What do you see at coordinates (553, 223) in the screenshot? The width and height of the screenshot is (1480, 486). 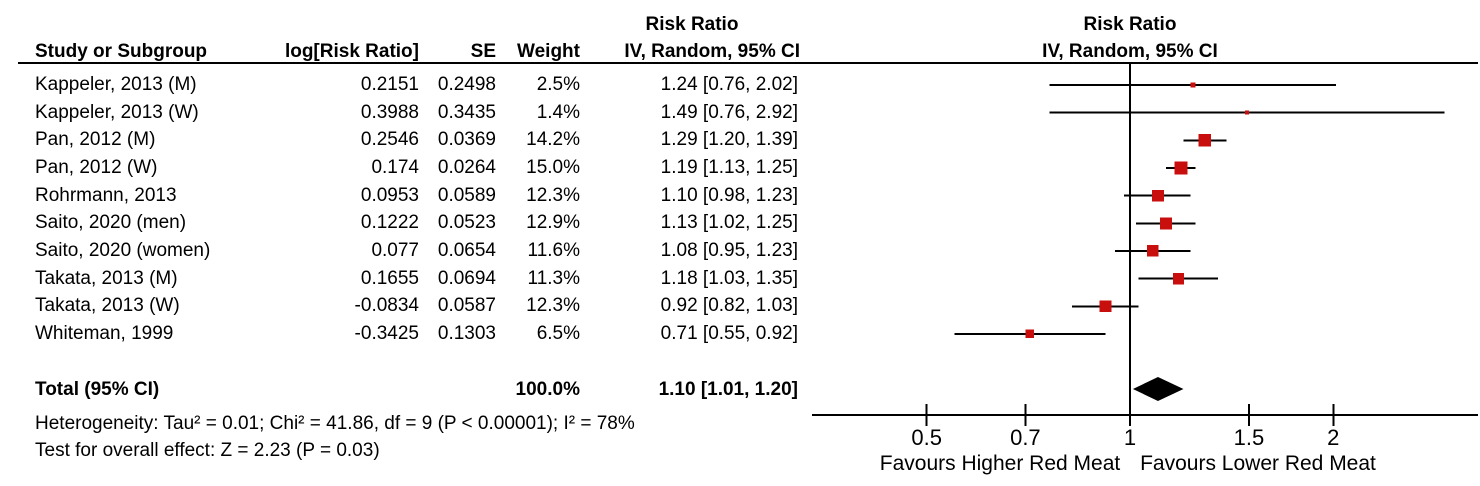 I see `weight-value: 12.9%` at bounding box center [553, 223].